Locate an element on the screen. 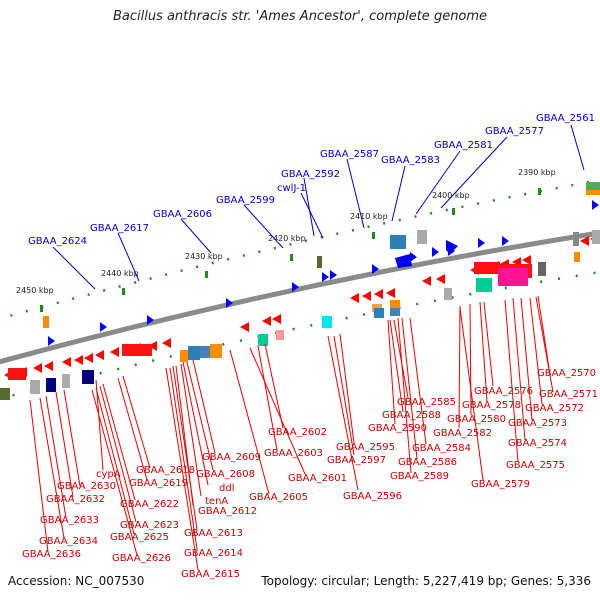 The height and width of the screenshot is (600, 600). gene-label-bottom: GBAA_2575 is located at coordinates (535, 465).